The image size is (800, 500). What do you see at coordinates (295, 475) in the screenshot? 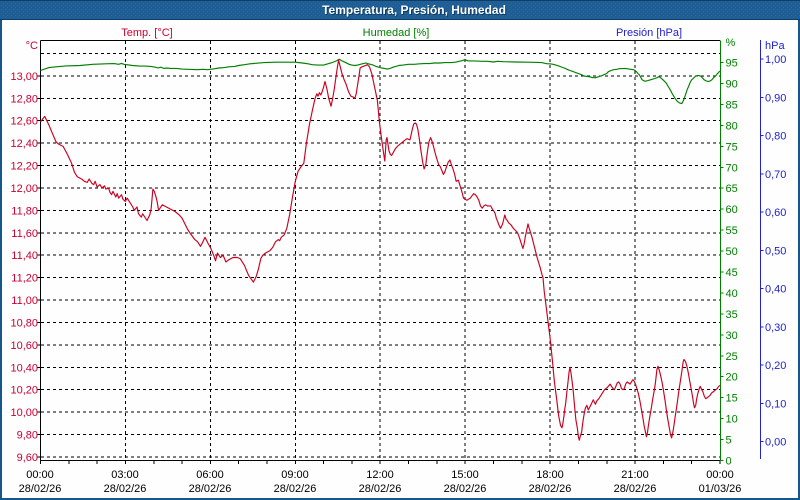
I see `svg-text: 09:00` at bounding box center [295, 475].